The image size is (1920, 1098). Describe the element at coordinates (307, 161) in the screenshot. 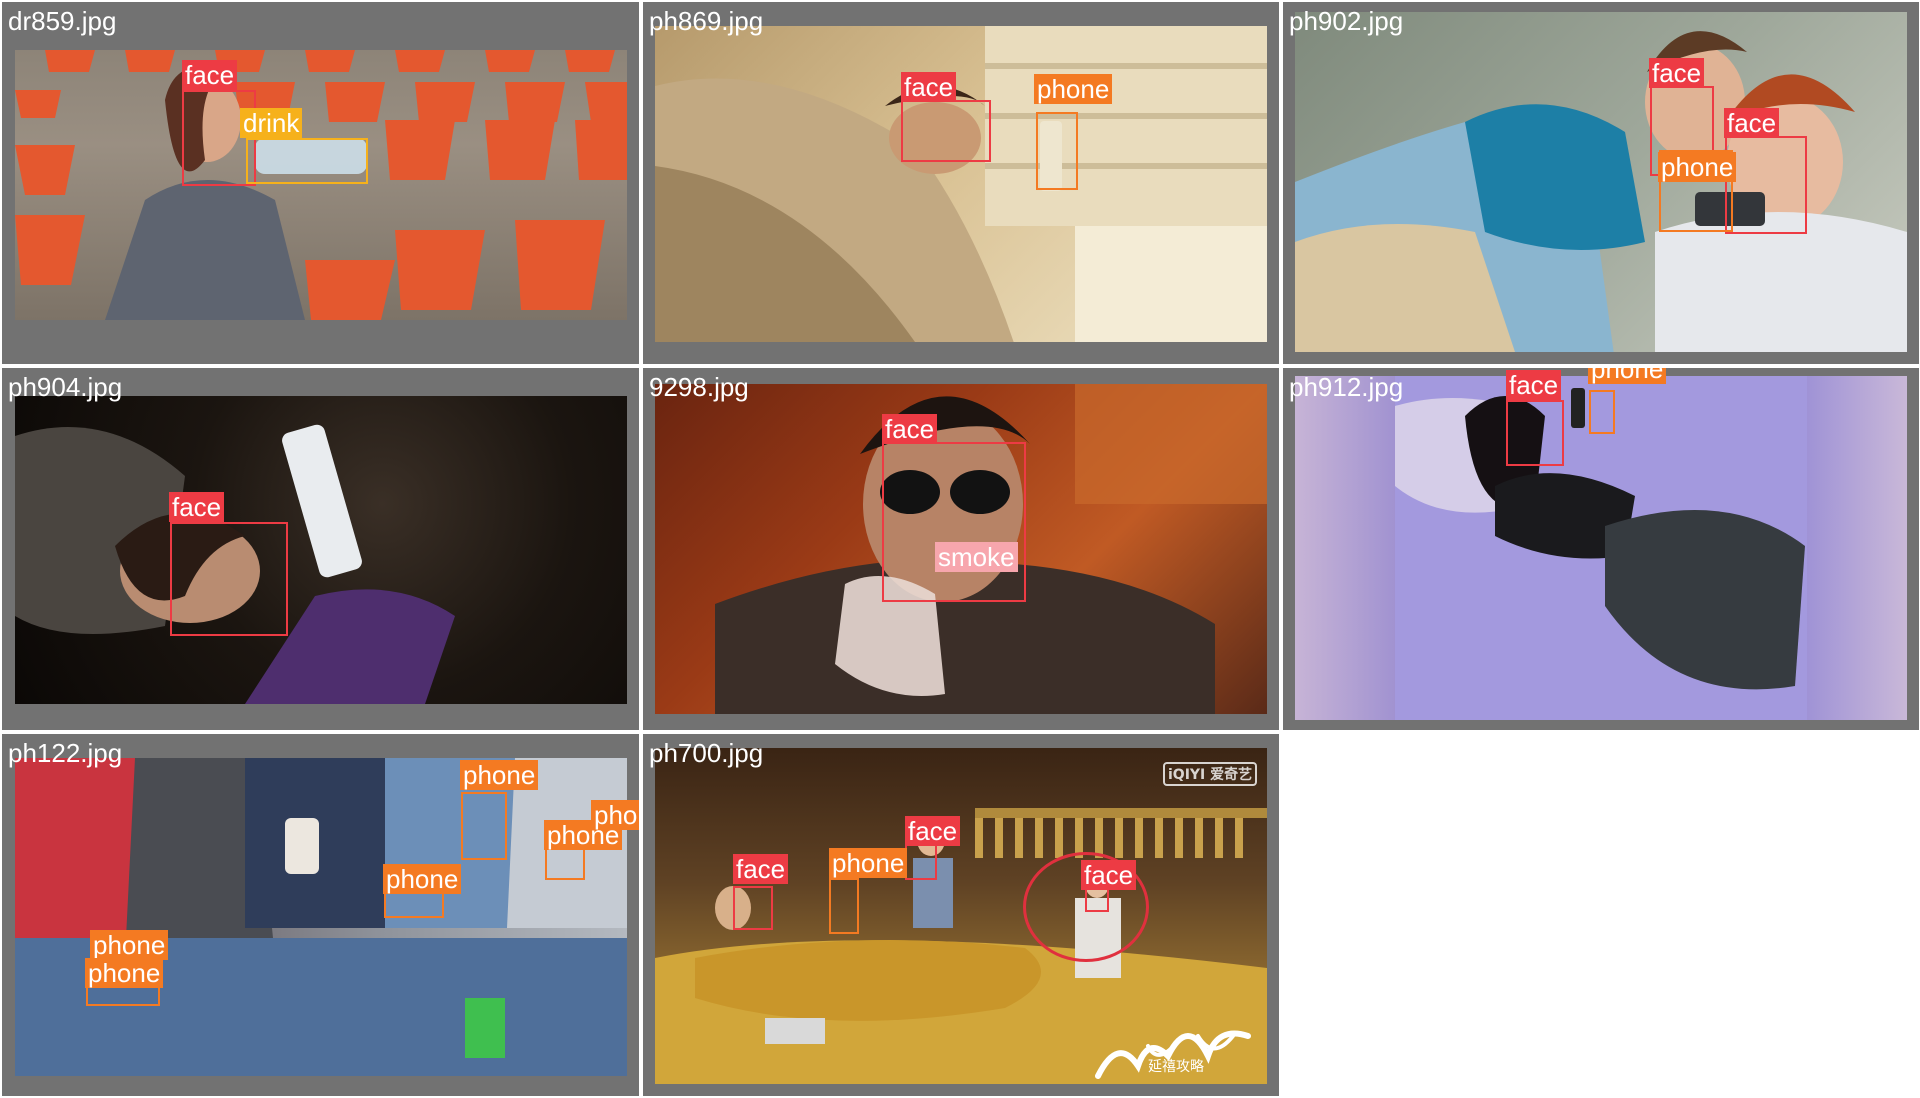

I see `detection-box-drink` at that location.